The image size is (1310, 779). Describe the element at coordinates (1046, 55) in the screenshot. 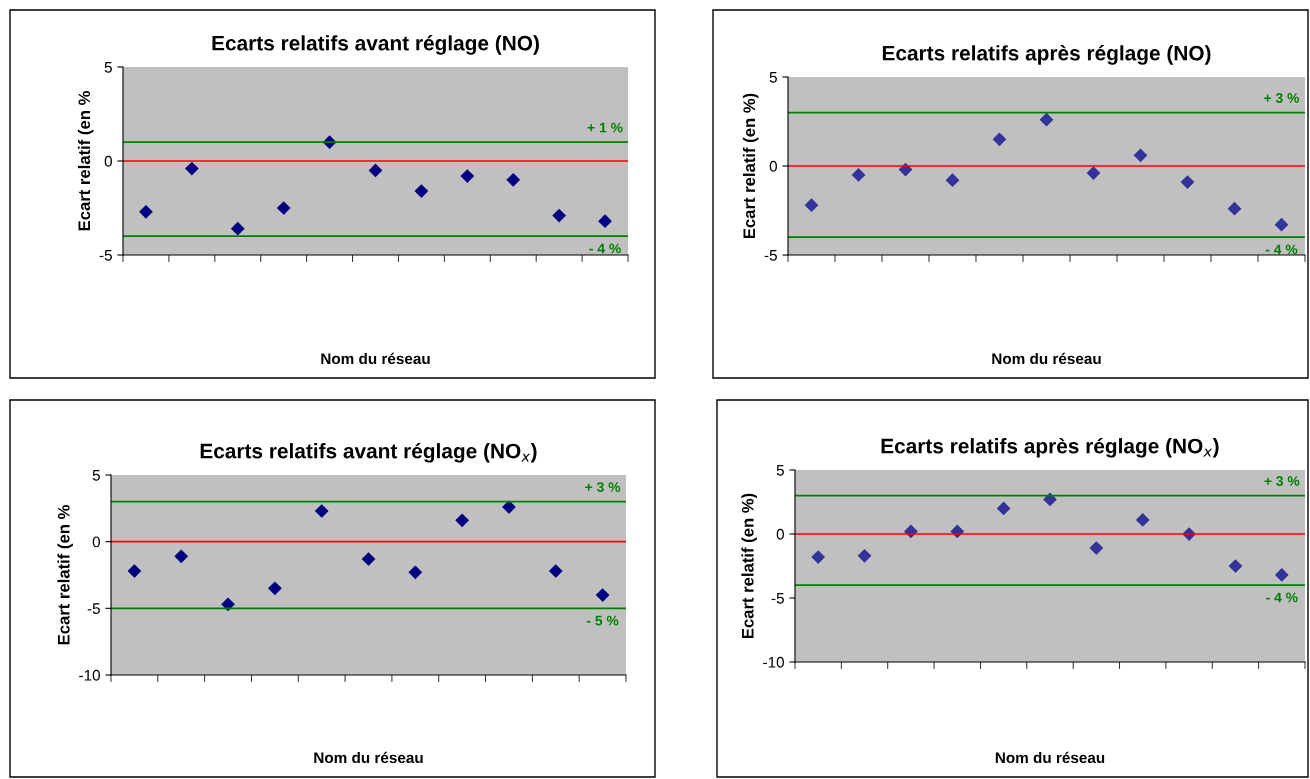

I see `chart-title: Ecarts relatifs après réglage (NO)` at that location.